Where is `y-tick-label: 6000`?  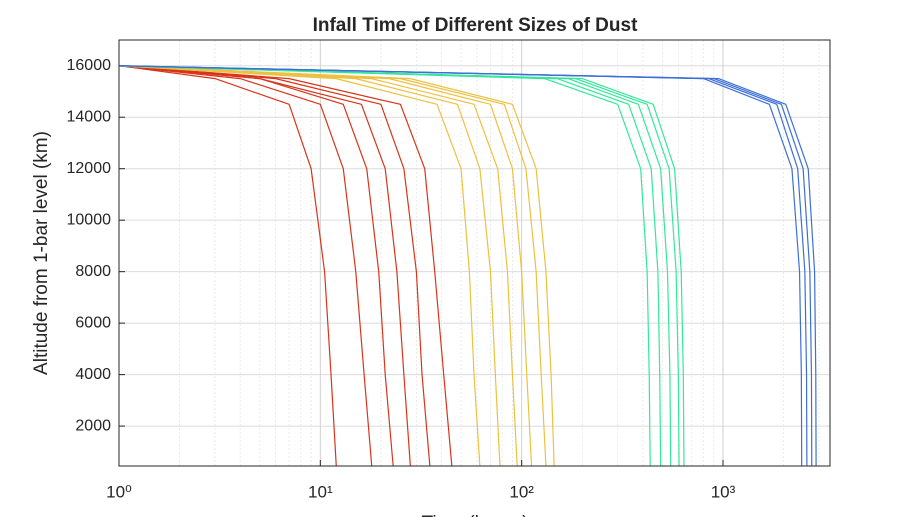
y-tick-label: 6000 is located at coordinates (93, 322).